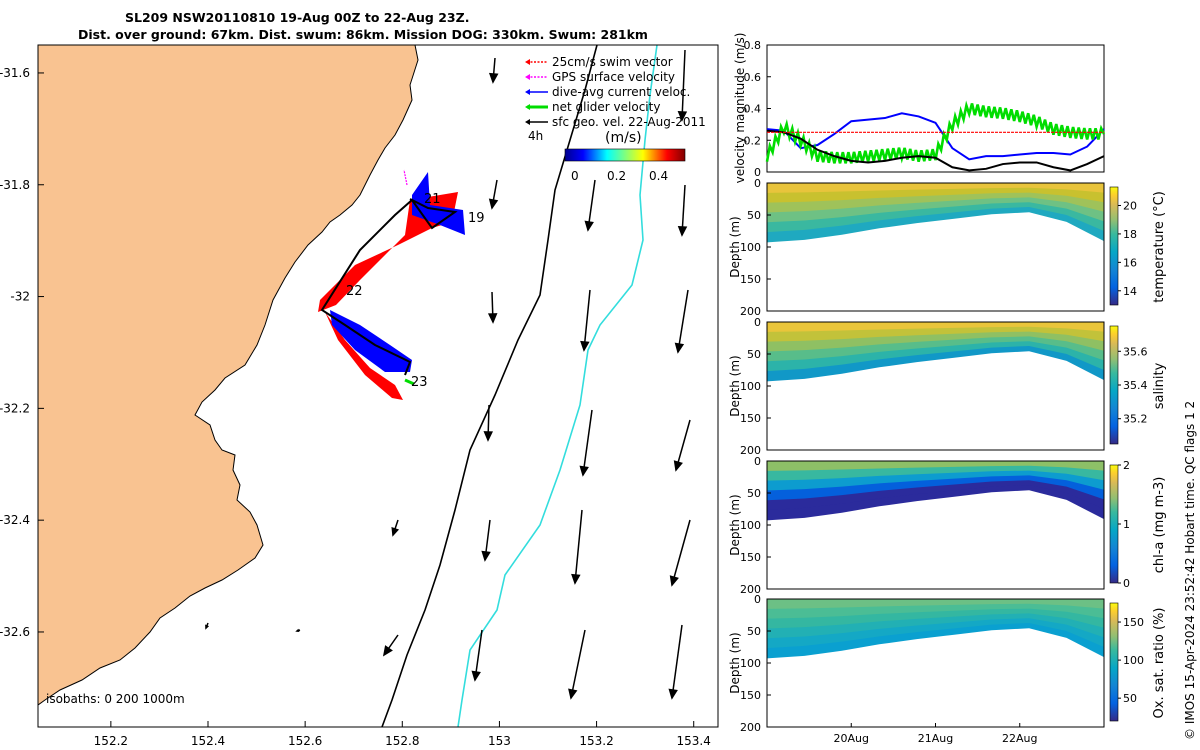 The width and height of the screenshot is (1200, 750). Describe the element at coordinates (535, 136) in the screenshot. I see `legend-note: 4h` at that location.